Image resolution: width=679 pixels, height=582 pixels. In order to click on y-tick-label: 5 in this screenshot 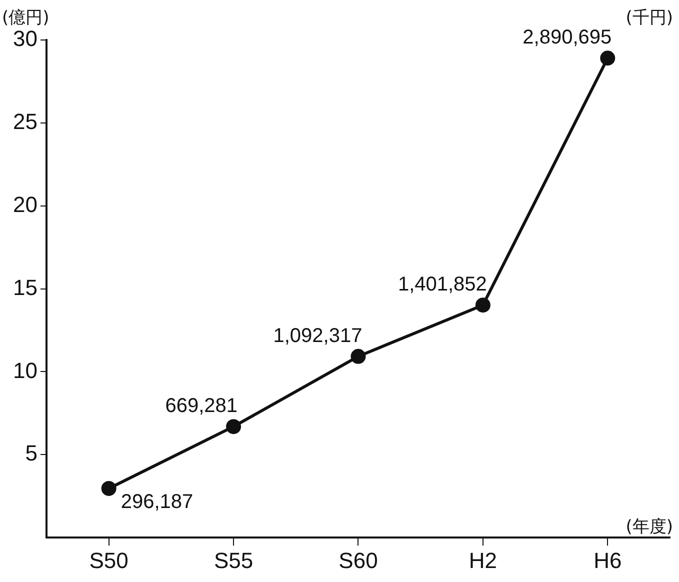, I will do `click(31, 453)`.